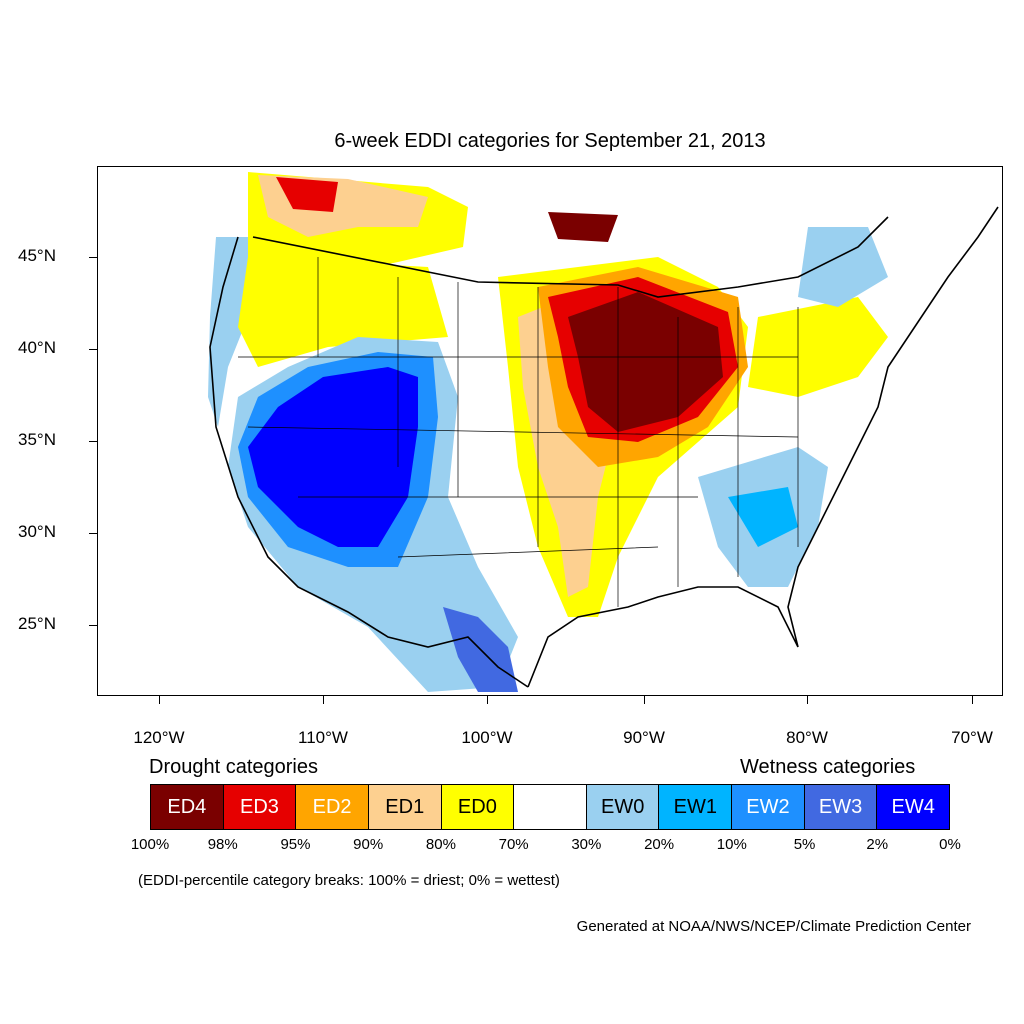 The width and height of the screenshot is (1024, 1024). Describe the element at coordinates (623, 807) in the screenshot. I see `legend-box-ew0: EW0` at that location.